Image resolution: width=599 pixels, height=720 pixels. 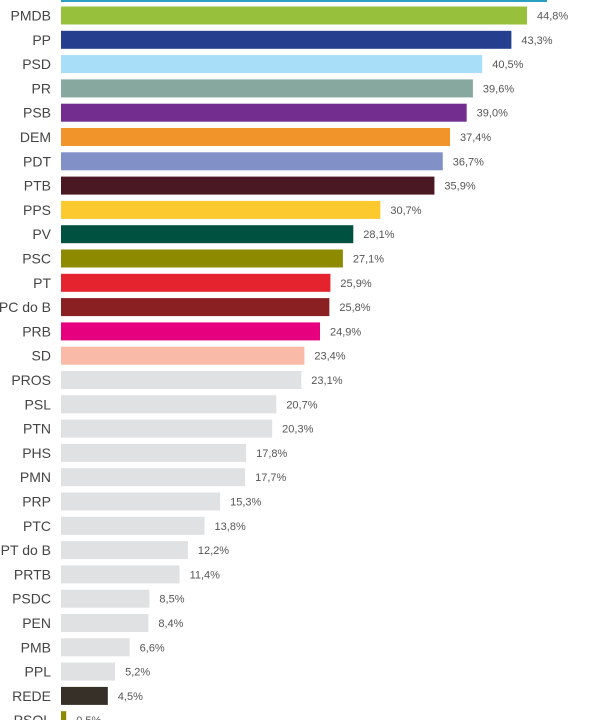 I want to click on category-label: PTB, so click(x=37, y=186).